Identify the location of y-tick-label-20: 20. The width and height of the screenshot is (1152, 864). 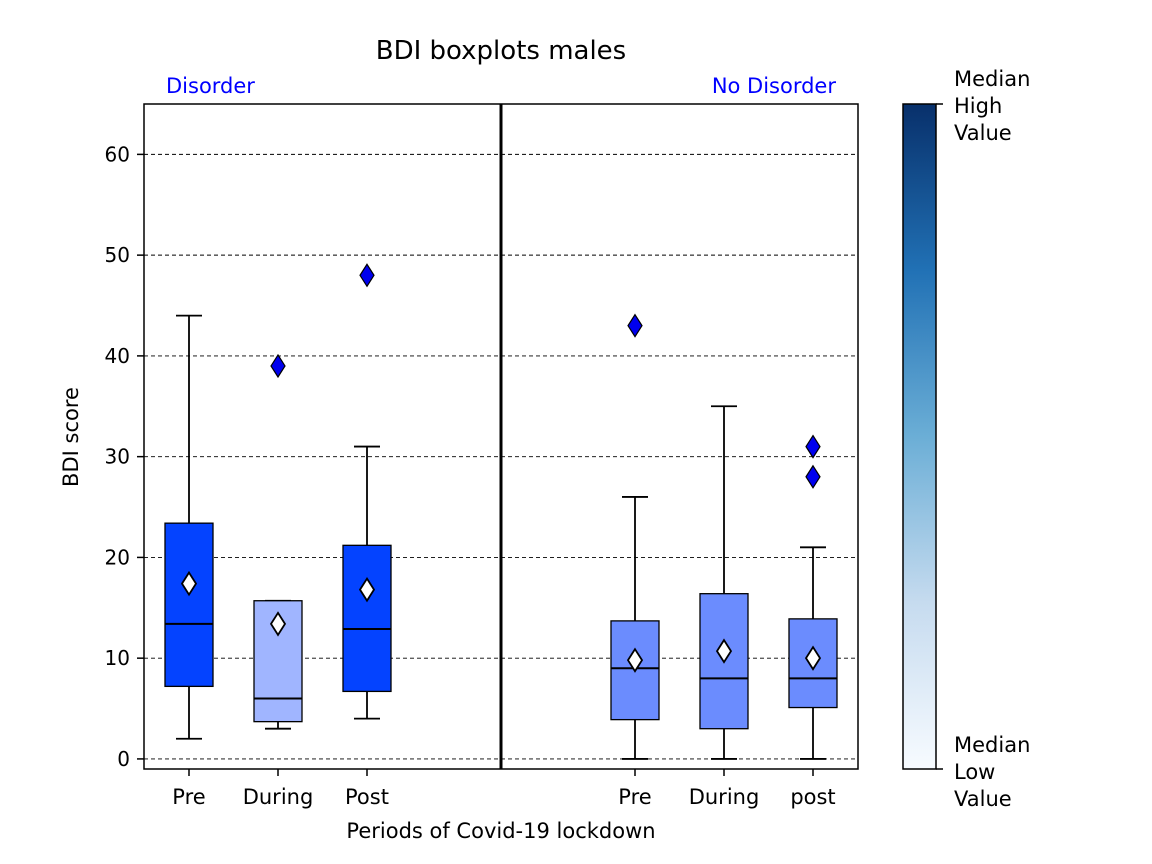
(117, 557).